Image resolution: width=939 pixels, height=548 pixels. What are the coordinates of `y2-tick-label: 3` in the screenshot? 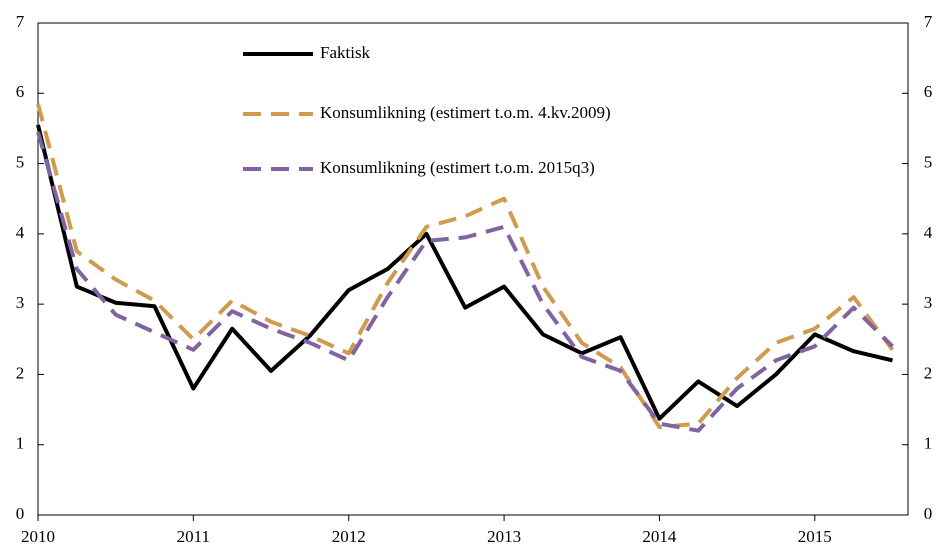 It's located at (928, 302).